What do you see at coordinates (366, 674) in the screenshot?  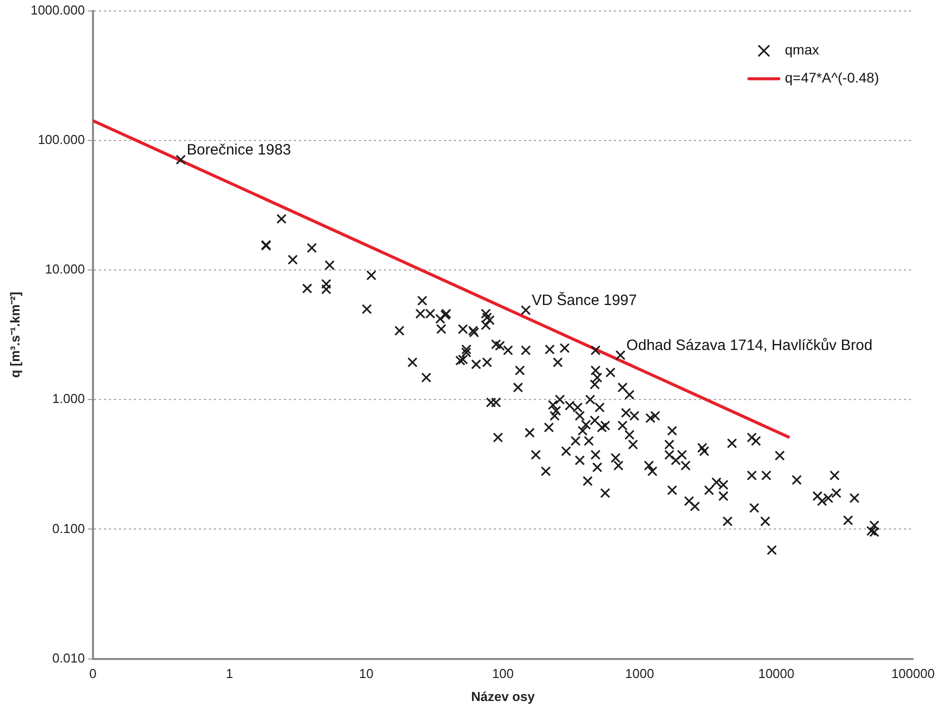 I see `x-tick-label: 10` at bounding box center [366, 674].